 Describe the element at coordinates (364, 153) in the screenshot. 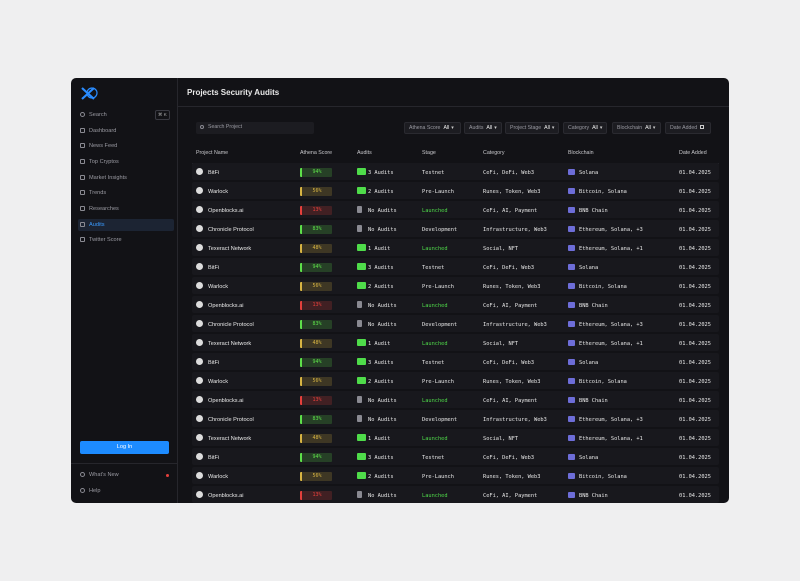

I see `column-header: Audits` at that location.